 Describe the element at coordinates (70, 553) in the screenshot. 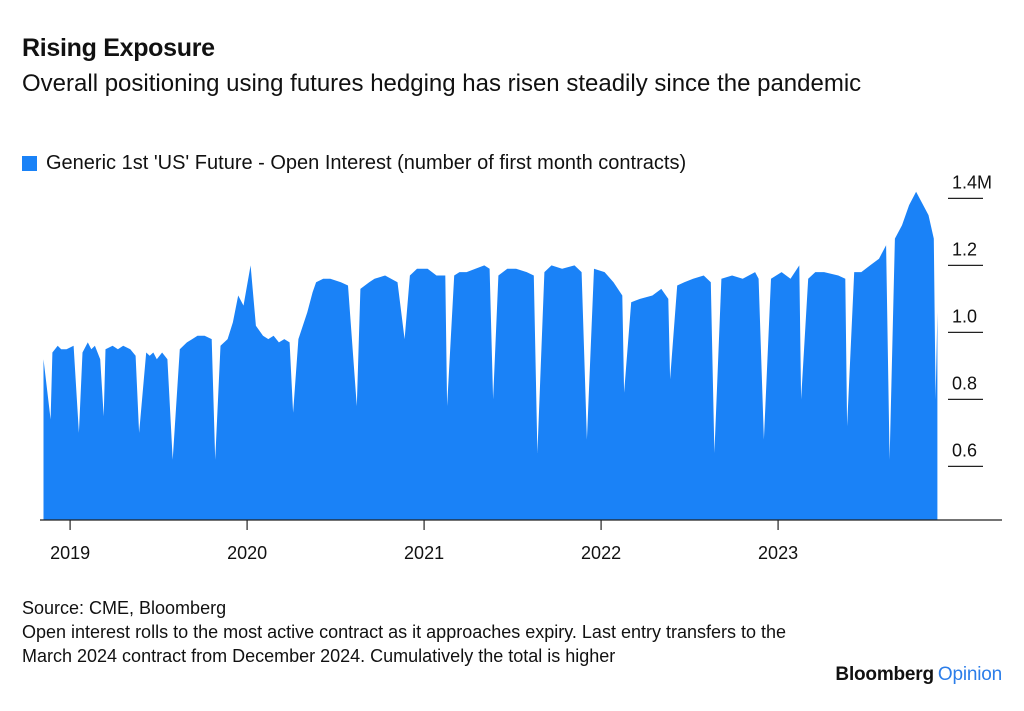

I see `x-tick-label: 2019` at that location.